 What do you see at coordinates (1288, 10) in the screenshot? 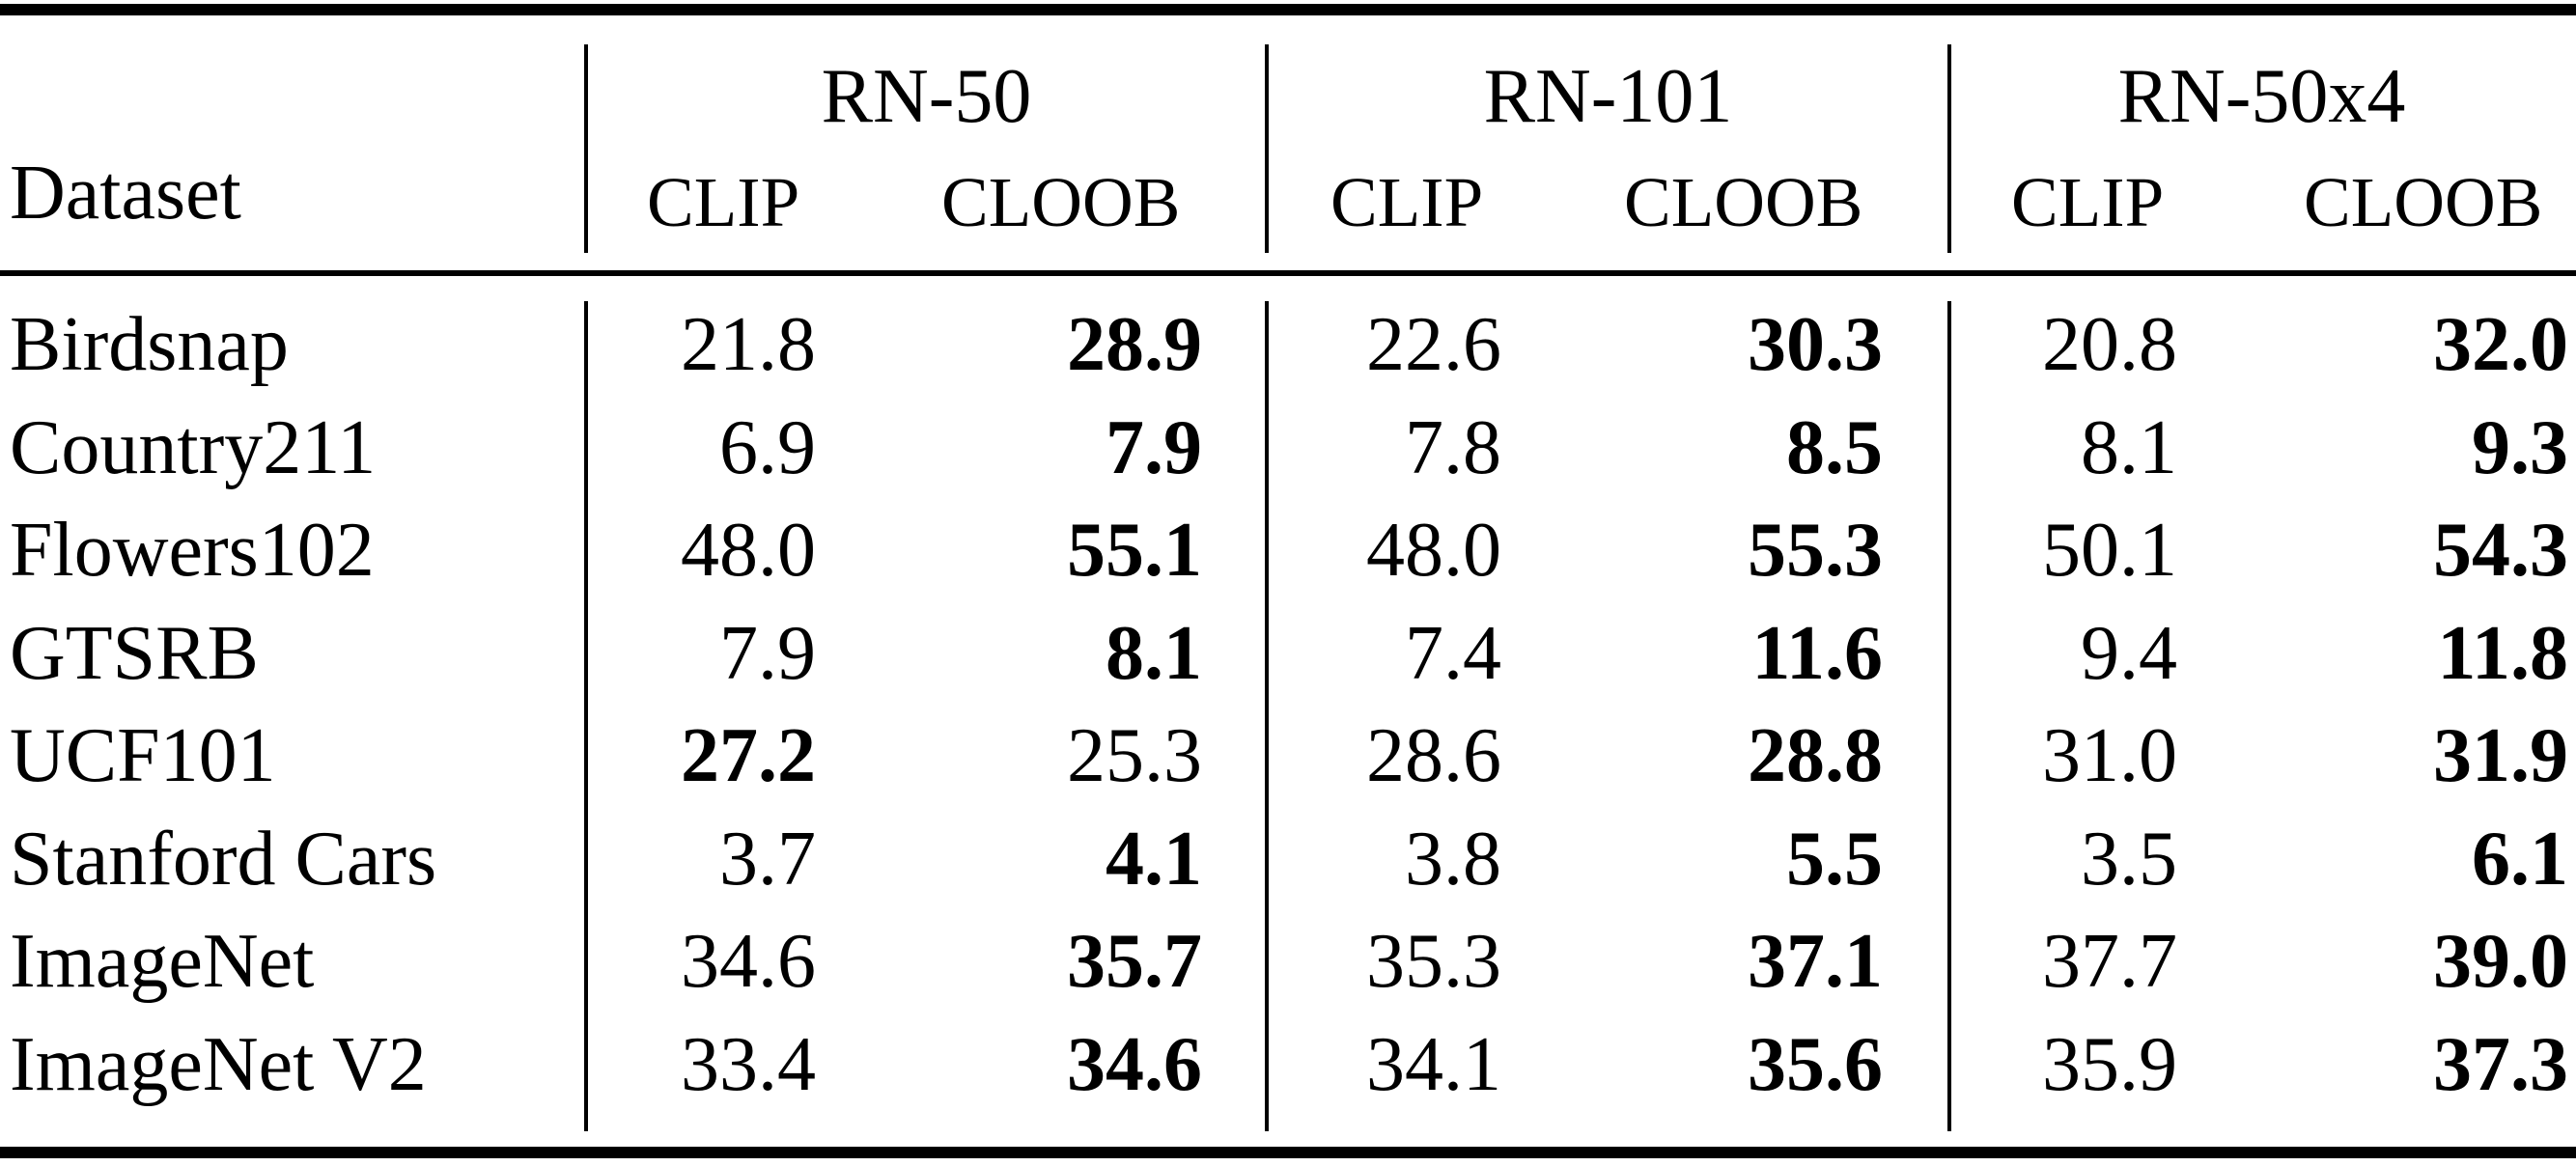
I see `top-rule` at bounding box center [1288, 10].